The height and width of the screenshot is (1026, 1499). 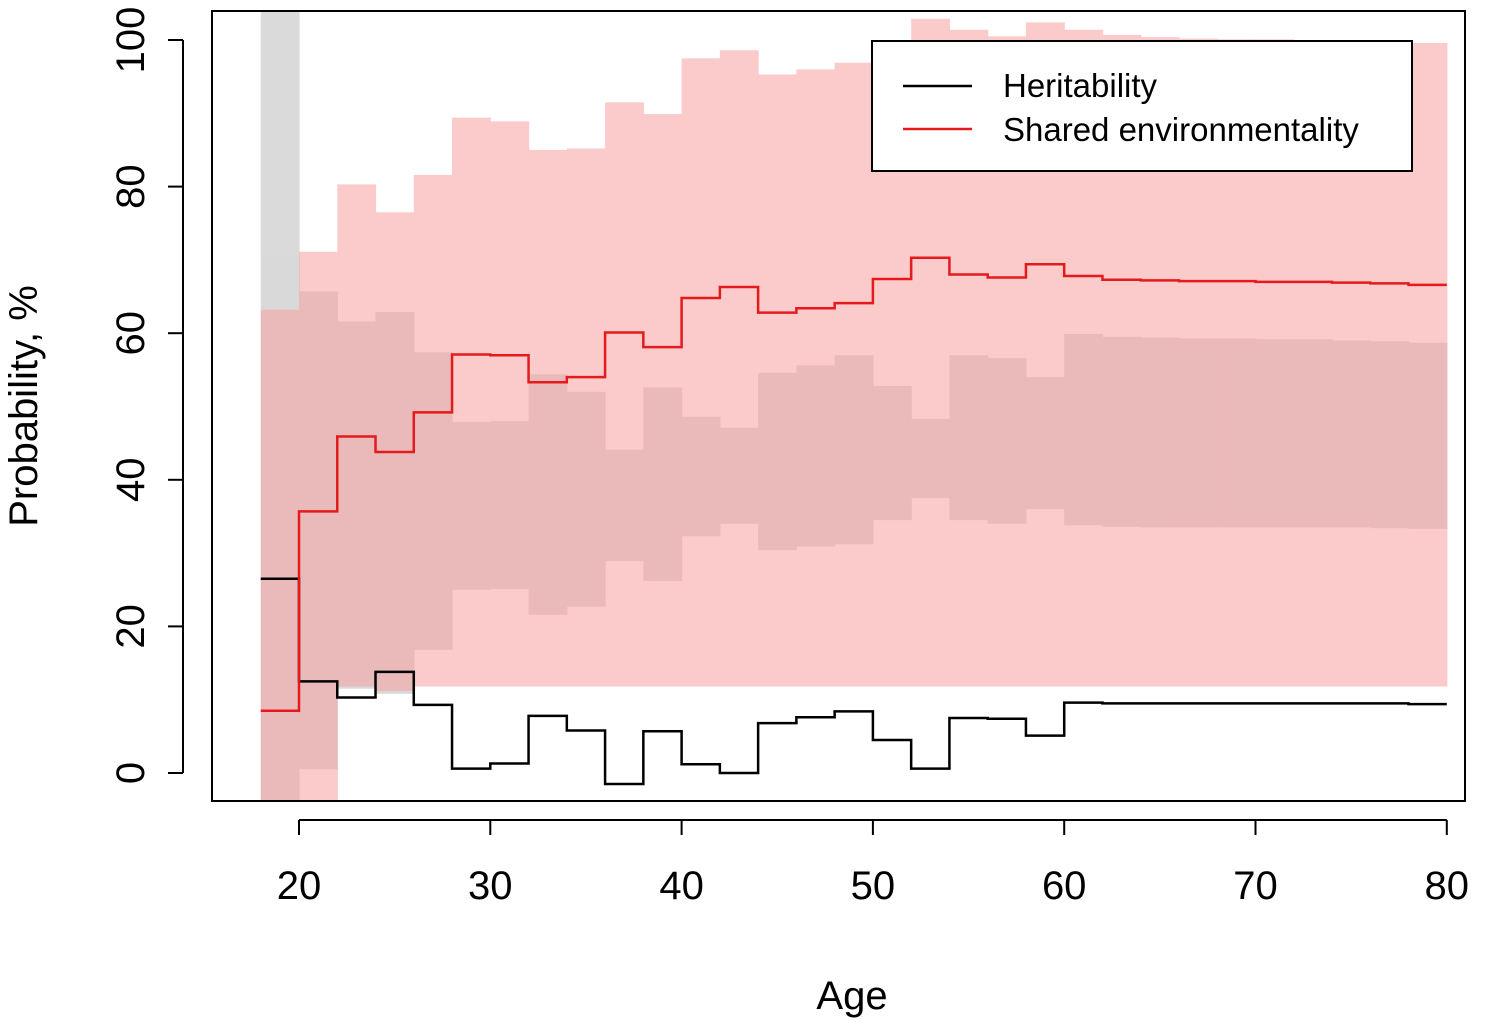 I want to click on x-axis: 20 30 40 50 60 70 80, so click(x=873, y=863).